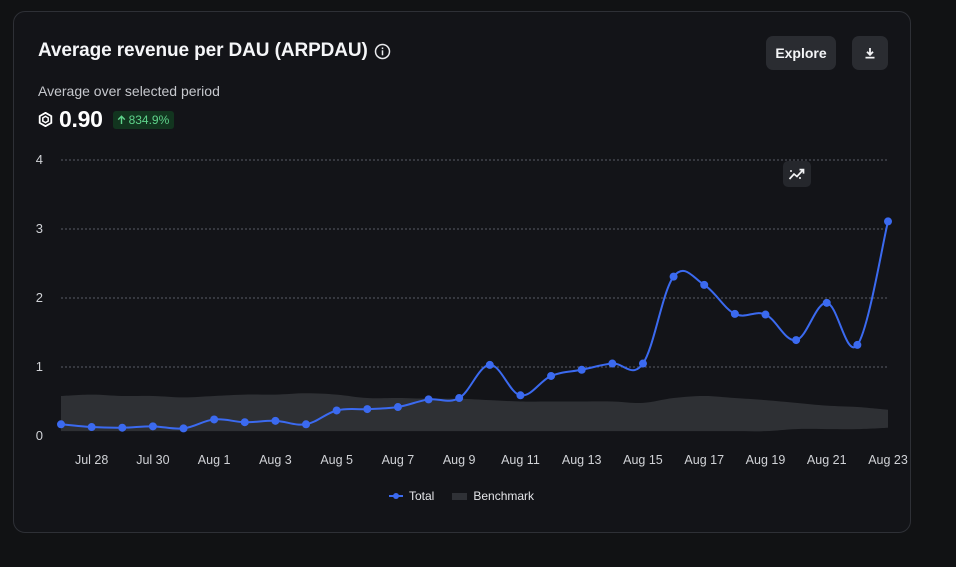 The height and width of the screenshot is (567, 956). I want to click on x-tick-label: Aug 9, so click(459, 460).